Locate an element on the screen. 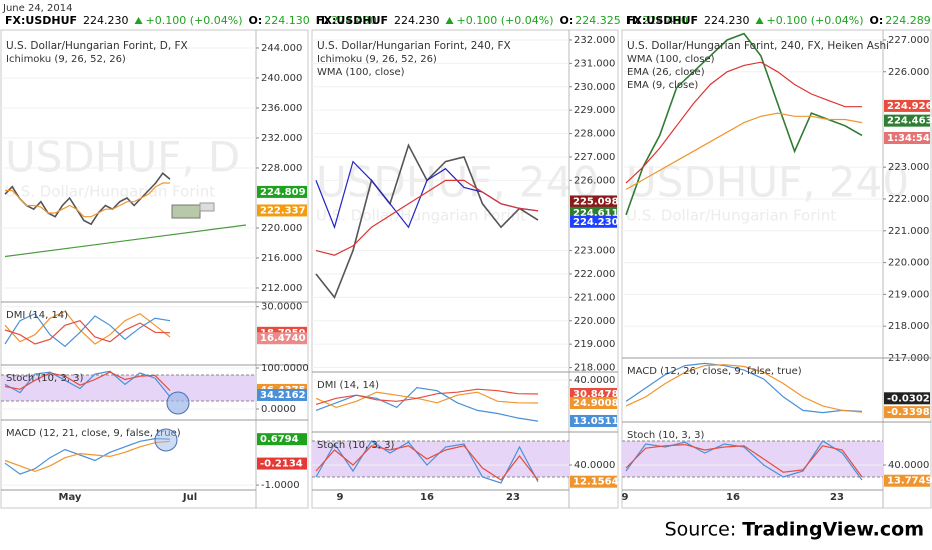  countdown: 1:34:54 is located at coordinates (908, 138).